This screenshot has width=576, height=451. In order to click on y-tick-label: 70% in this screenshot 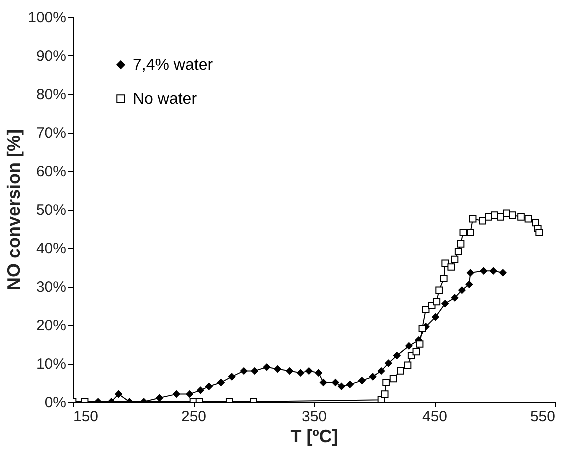, I will do `click(51, 133)`.